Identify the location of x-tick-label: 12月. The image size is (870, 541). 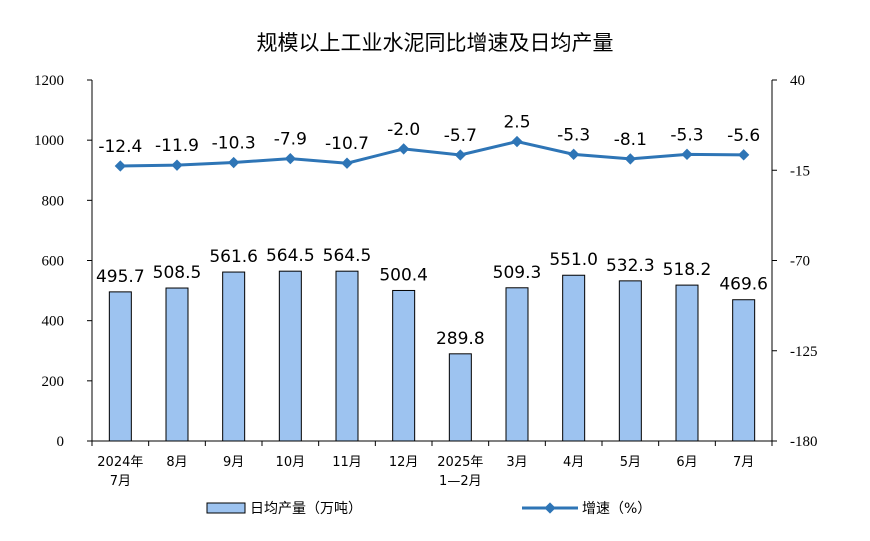
(404, 462).